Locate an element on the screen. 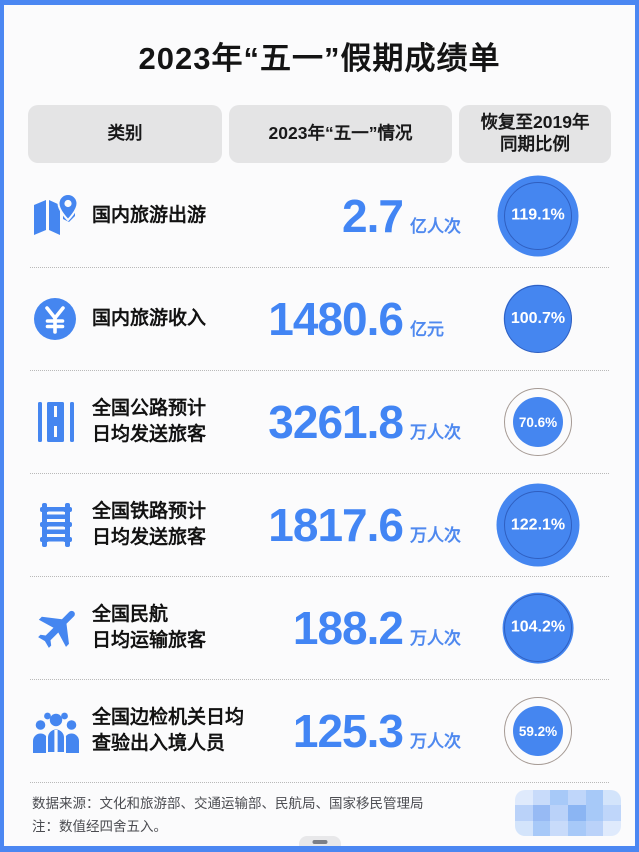  category-label: 全国公路预计 日均发送旅客 is located at coordinates (149, 421).